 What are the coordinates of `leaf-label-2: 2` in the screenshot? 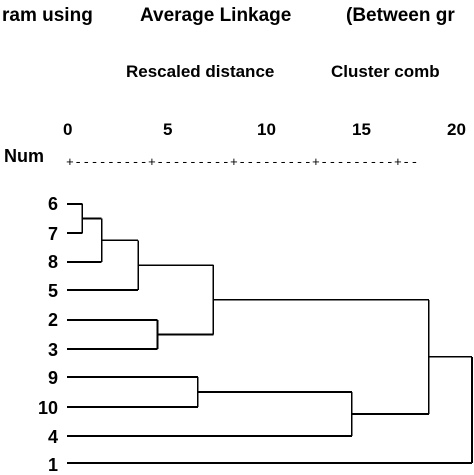 It's located at (52, 320).